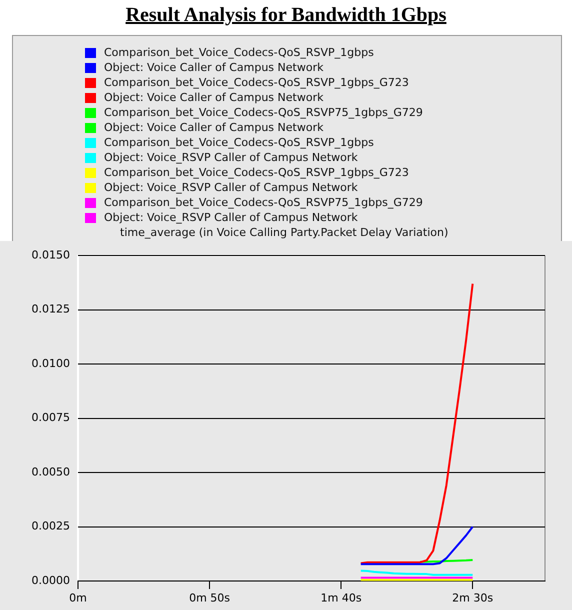 The height and width of the screenshot is (610, 572). I want to click on y-tick-label: 0.0150, so click(51, 255).